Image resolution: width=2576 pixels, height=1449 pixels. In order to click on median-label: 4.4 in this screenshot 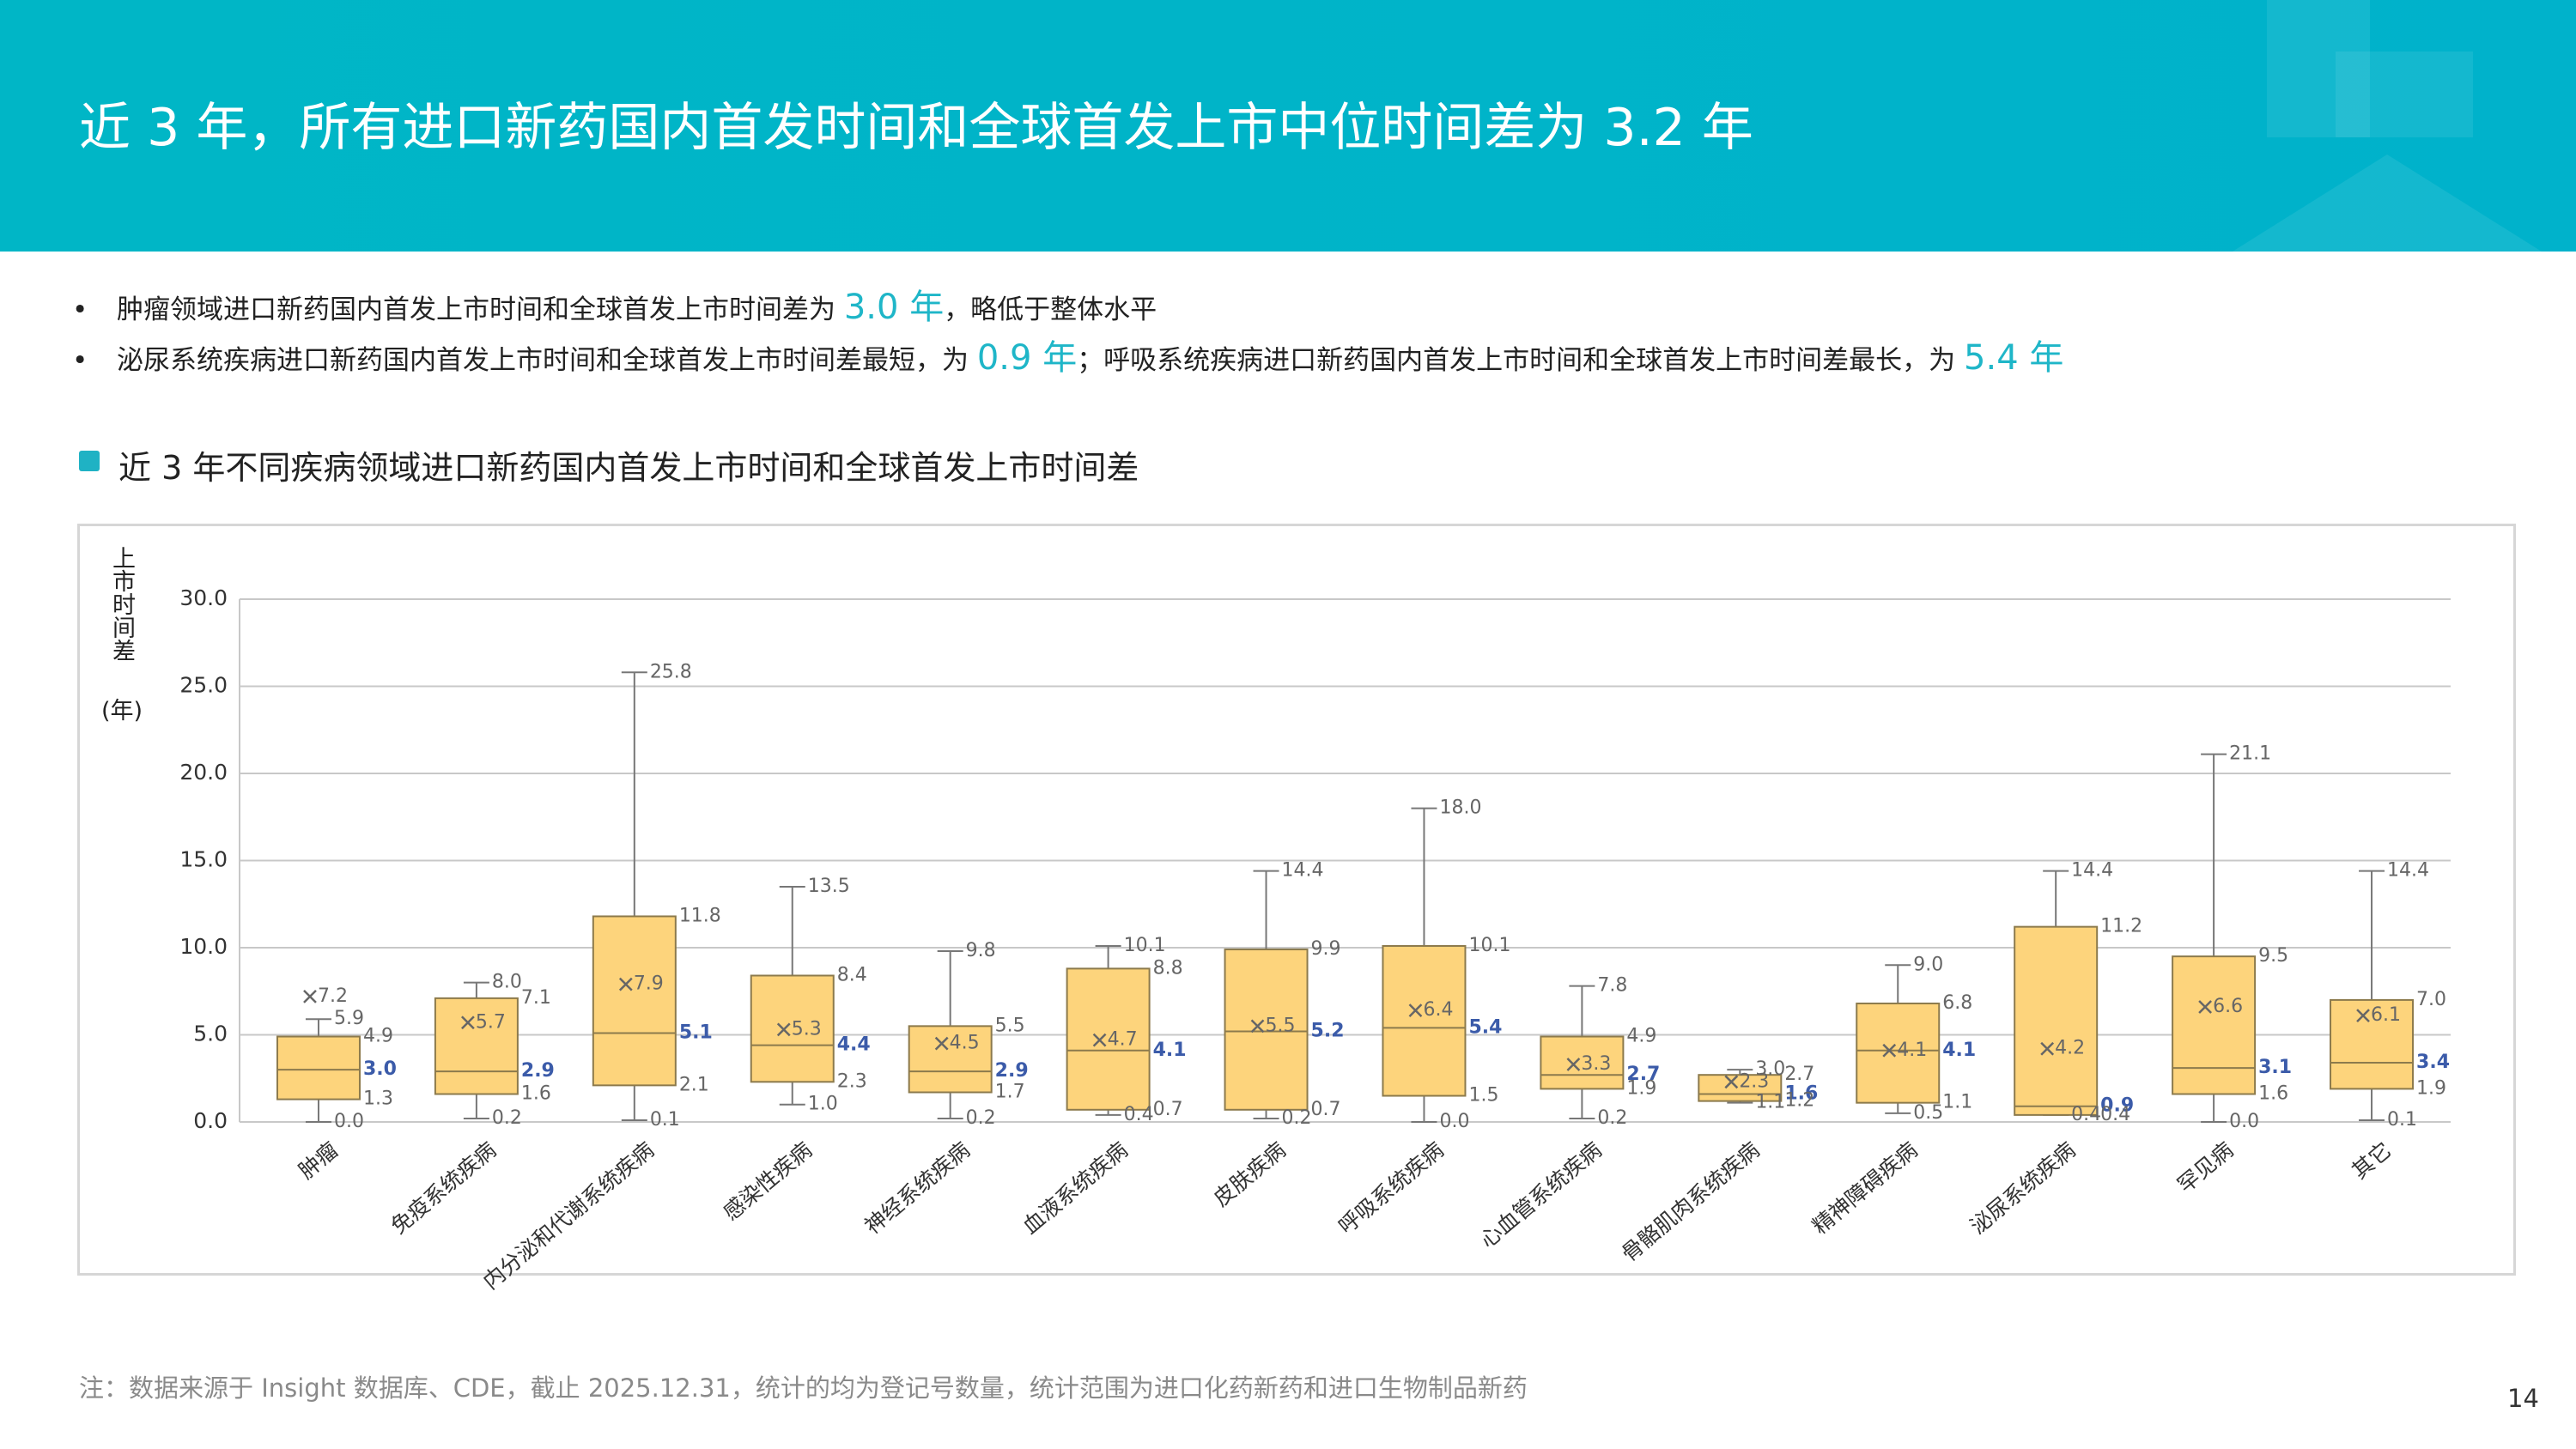, I will do `click(854, 1045)`.